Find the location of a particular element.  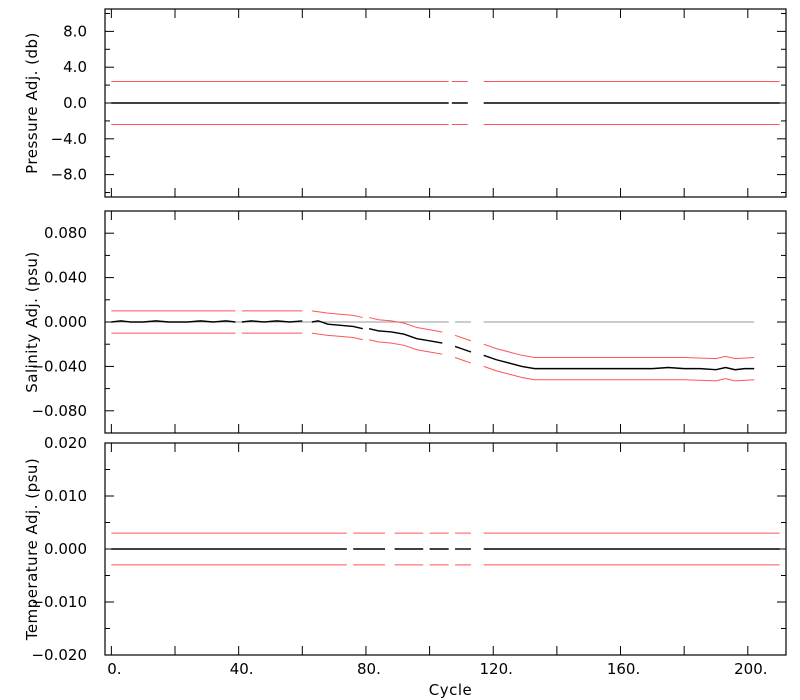

pressure-ytick-label: 0.0 is located at coordinates (75, 103).